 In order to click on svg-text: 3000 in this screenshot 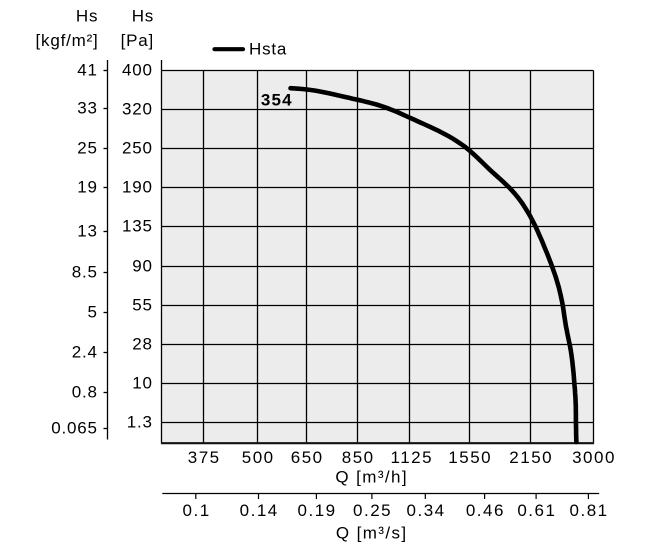, I will do `click(594, 457)`.